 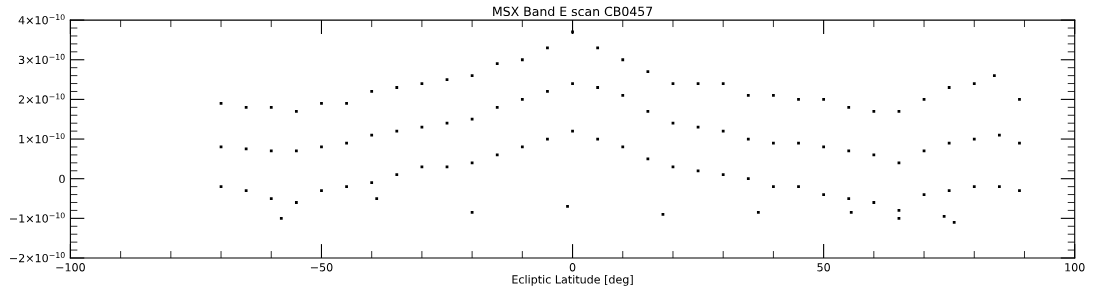 What do you see at coordinates (41, 19) in the screenshot?
I see `y-tick-label: 4×10$^{−10}$` at bounding box center [41, 19].